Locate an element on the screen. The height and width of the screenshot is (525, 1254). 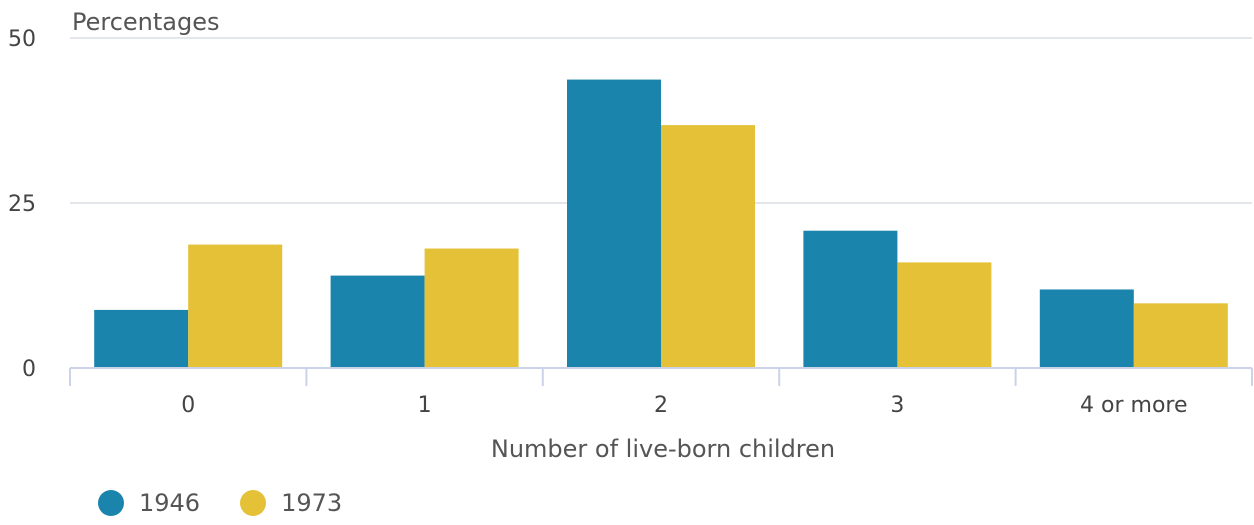
bar-1946-4 or more is located at coordinates (1086, 328).